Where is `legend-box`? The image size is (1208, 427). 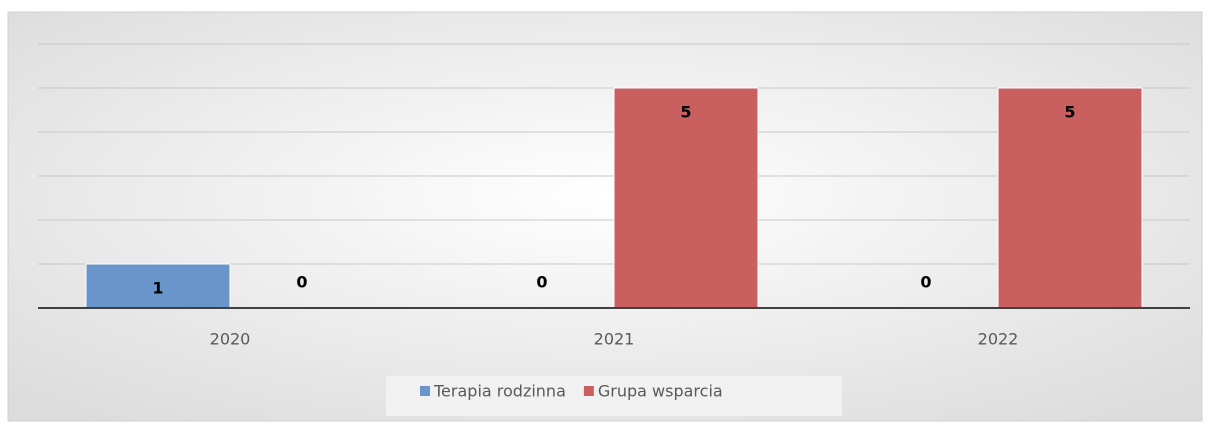 legend-box is located at coordinates (614, 396).